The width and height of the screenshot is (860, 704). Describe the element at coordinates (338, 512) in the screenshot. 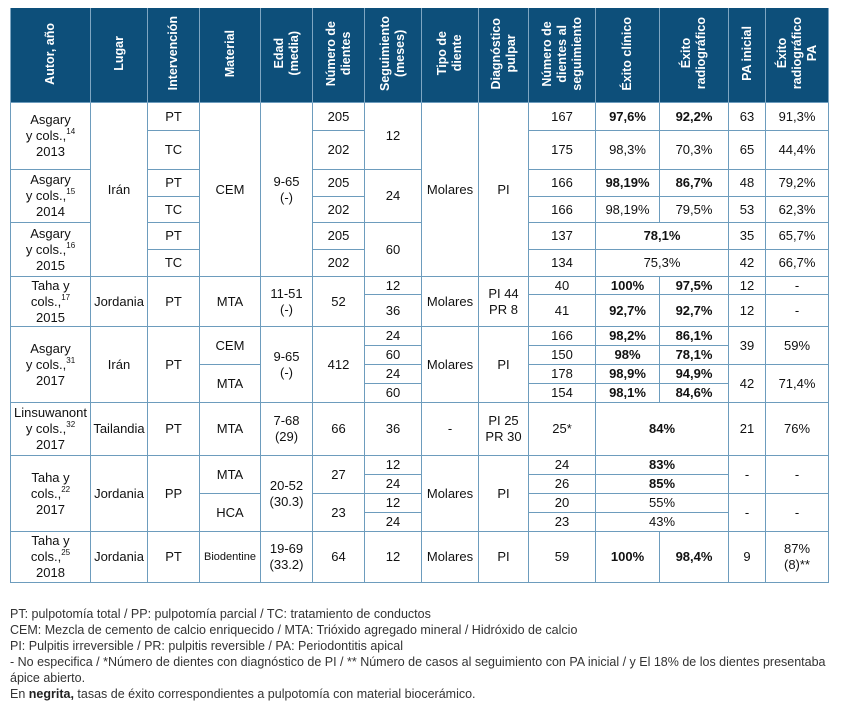

I see `table-cell: 23` at that location.